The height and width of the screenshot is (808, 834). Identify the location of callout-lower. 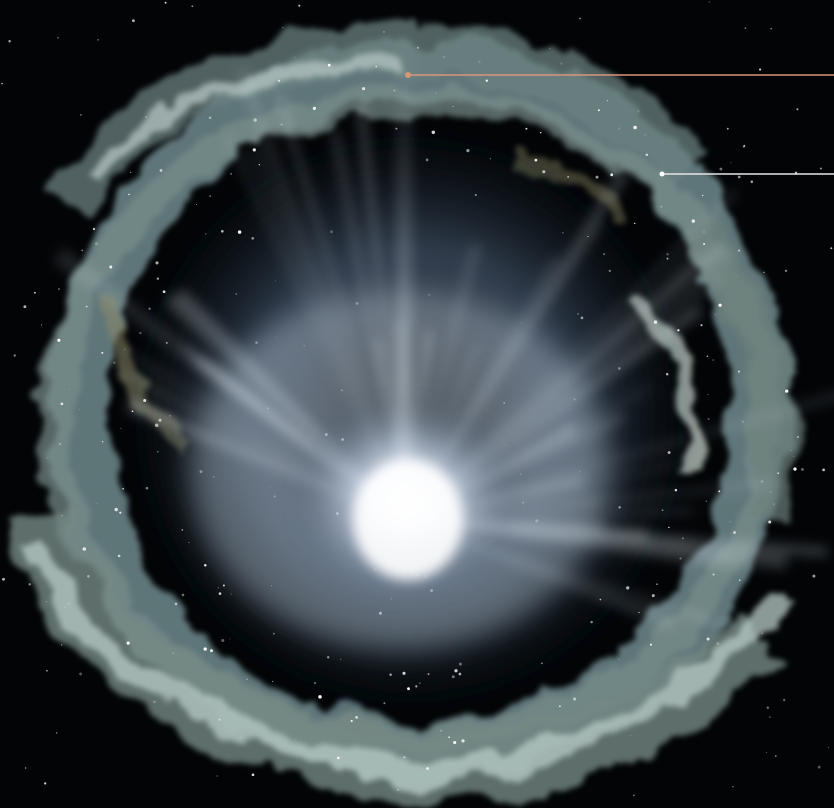
(746, 174).